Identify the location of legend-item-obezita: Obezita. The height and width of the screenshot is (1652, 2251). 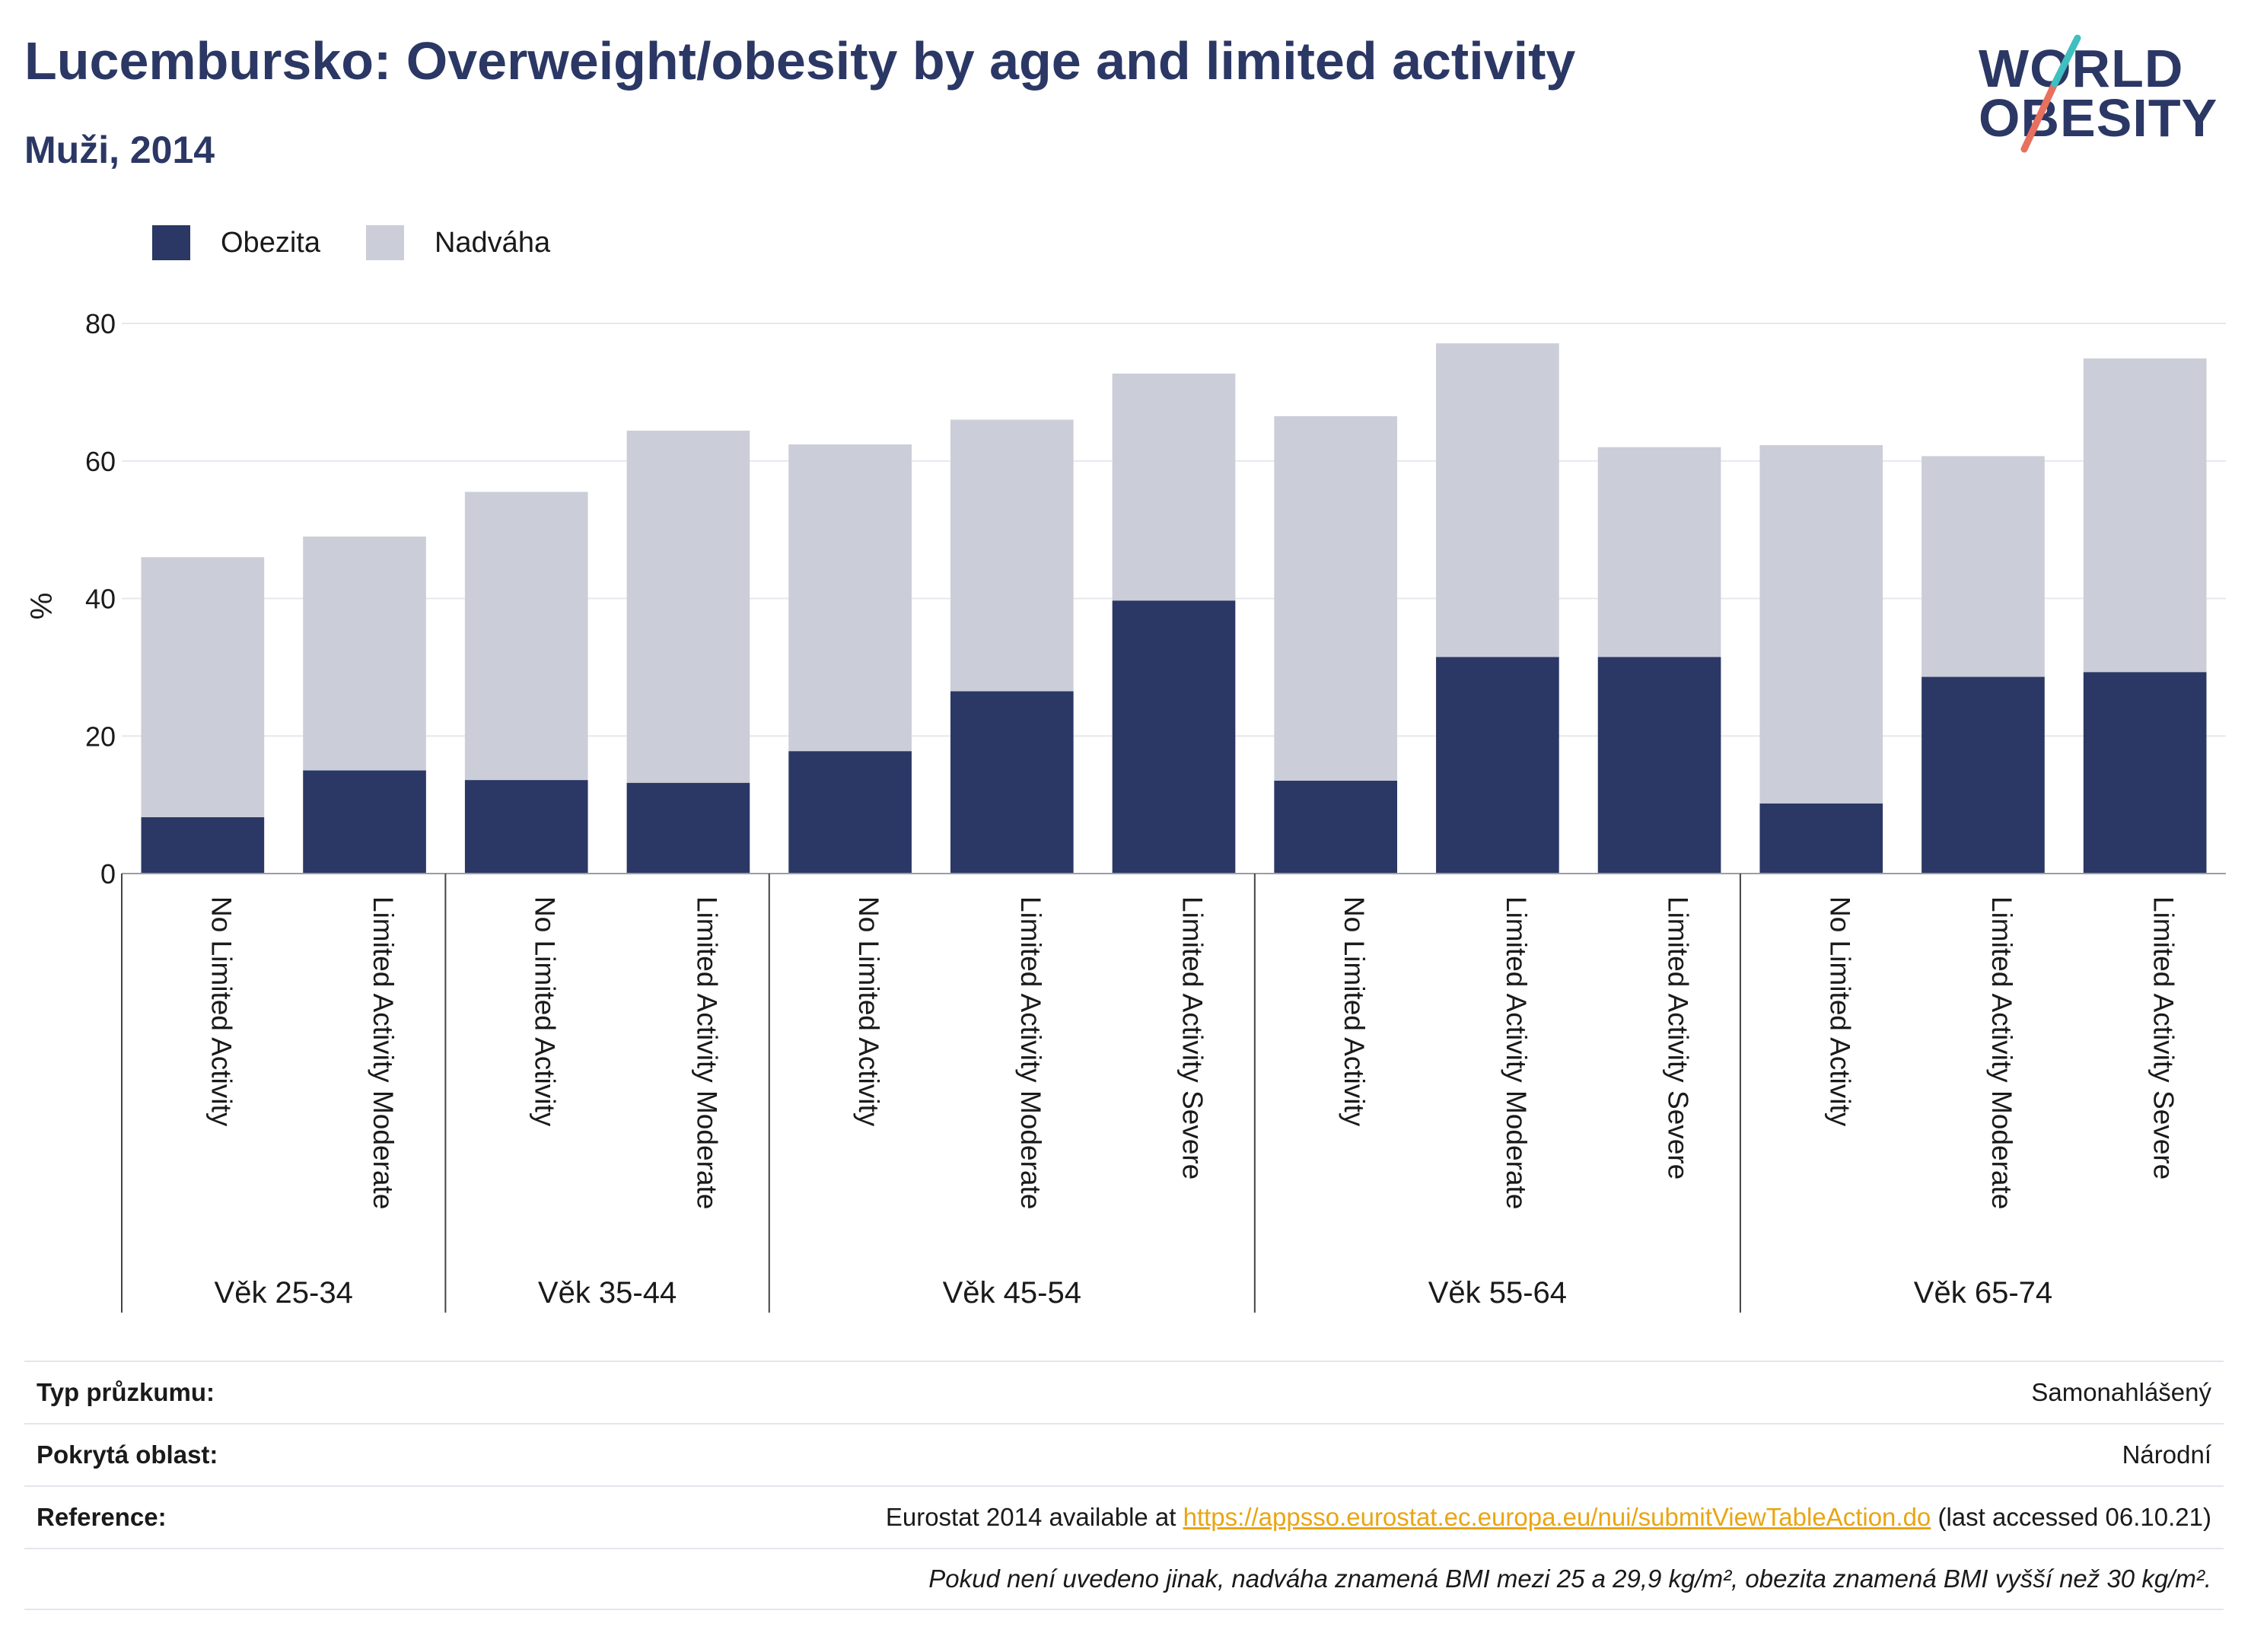
(236, 242).